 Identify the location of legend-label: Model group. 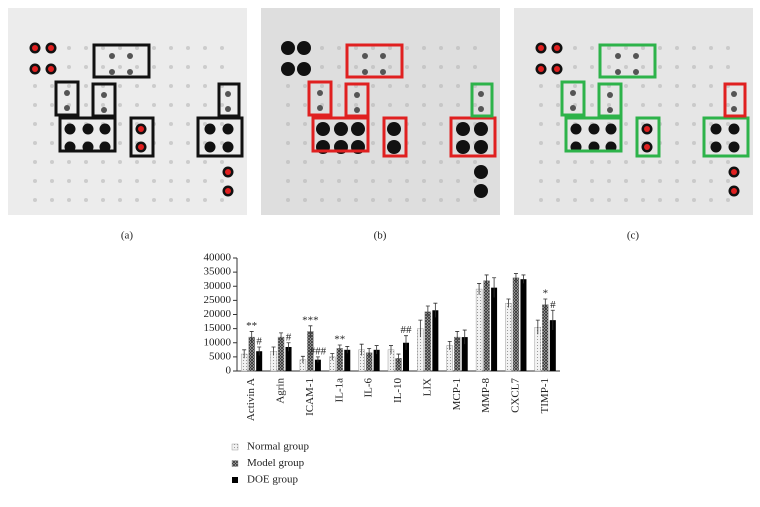
(276, 463).